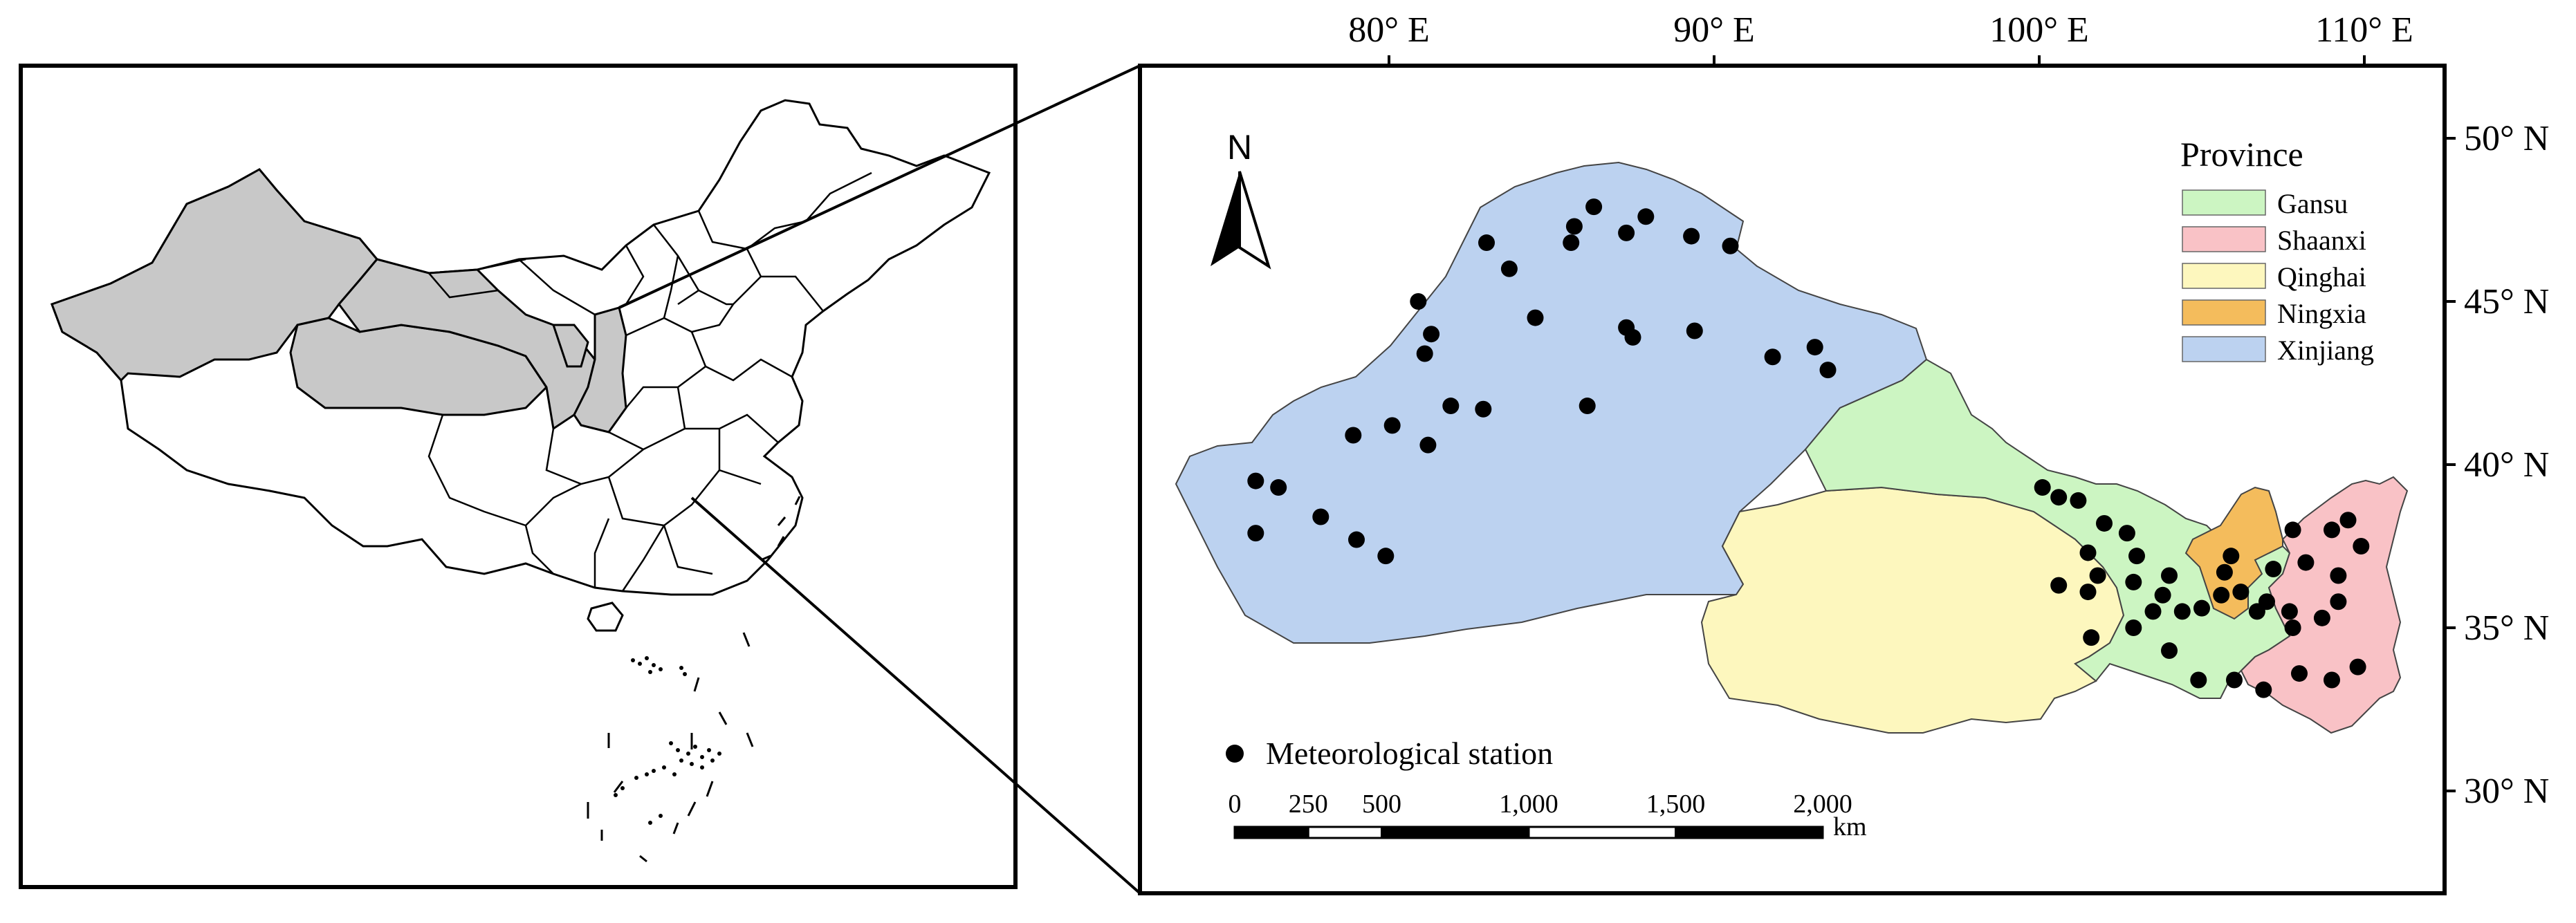 The width and height of the screenshot is (2576, 923). I want to click on island-dots, so click(667, 741).